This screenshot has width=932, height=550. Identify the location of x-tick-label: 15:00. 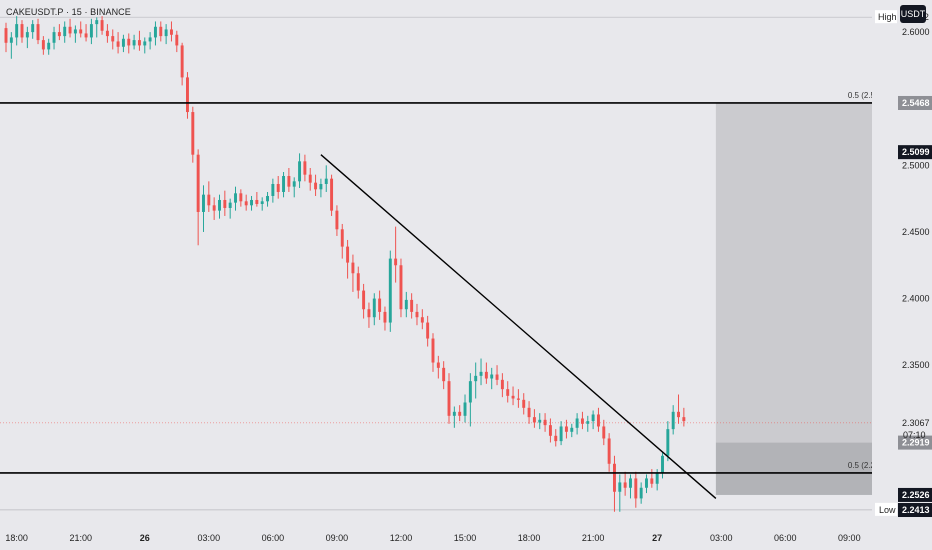
(465, 538).